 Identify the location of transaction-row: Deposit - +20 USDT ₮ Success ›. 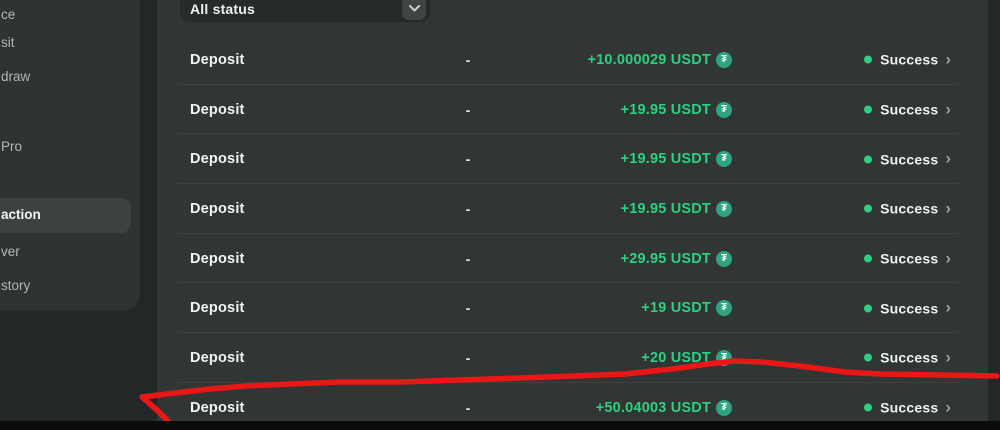
(572, 358).